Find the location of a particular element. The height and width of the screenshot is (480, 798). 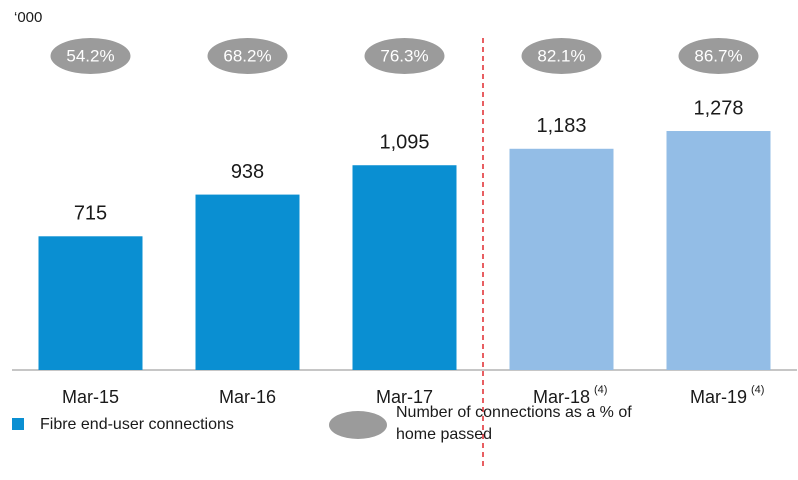

x-tick-label: Mar-15 is located at coordinates (90, 397).